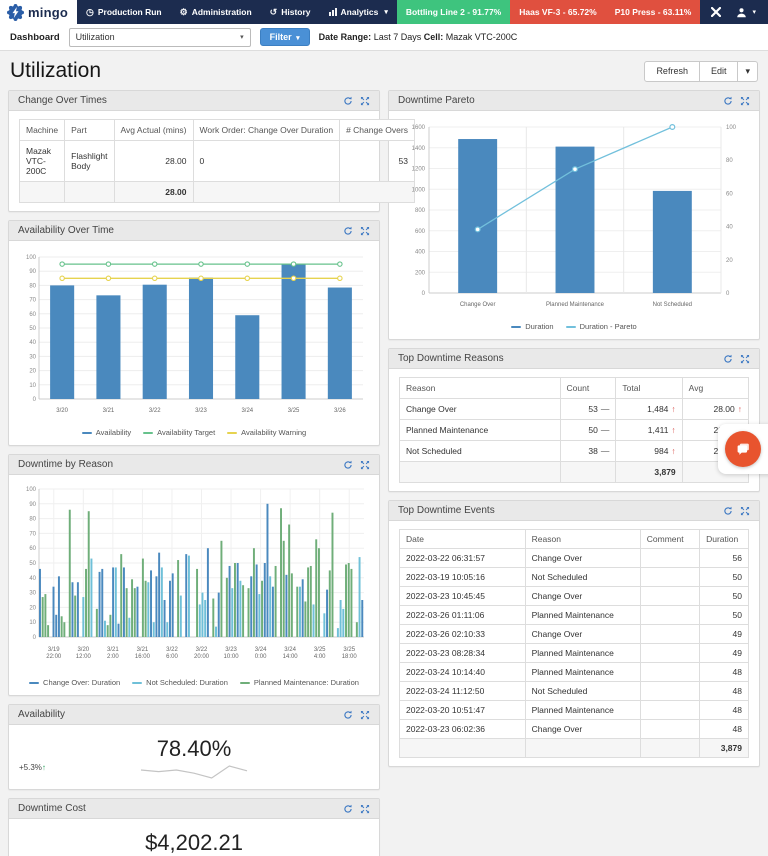 The width and height of the screenshot is (768, 856). I want to click on svg-text: 1000, so click(419, 190).